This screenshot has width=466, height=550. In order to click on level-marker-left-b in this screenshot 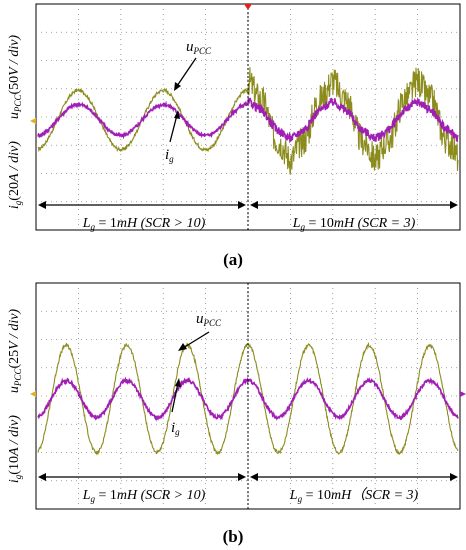, I will do `click(33, 394)`.